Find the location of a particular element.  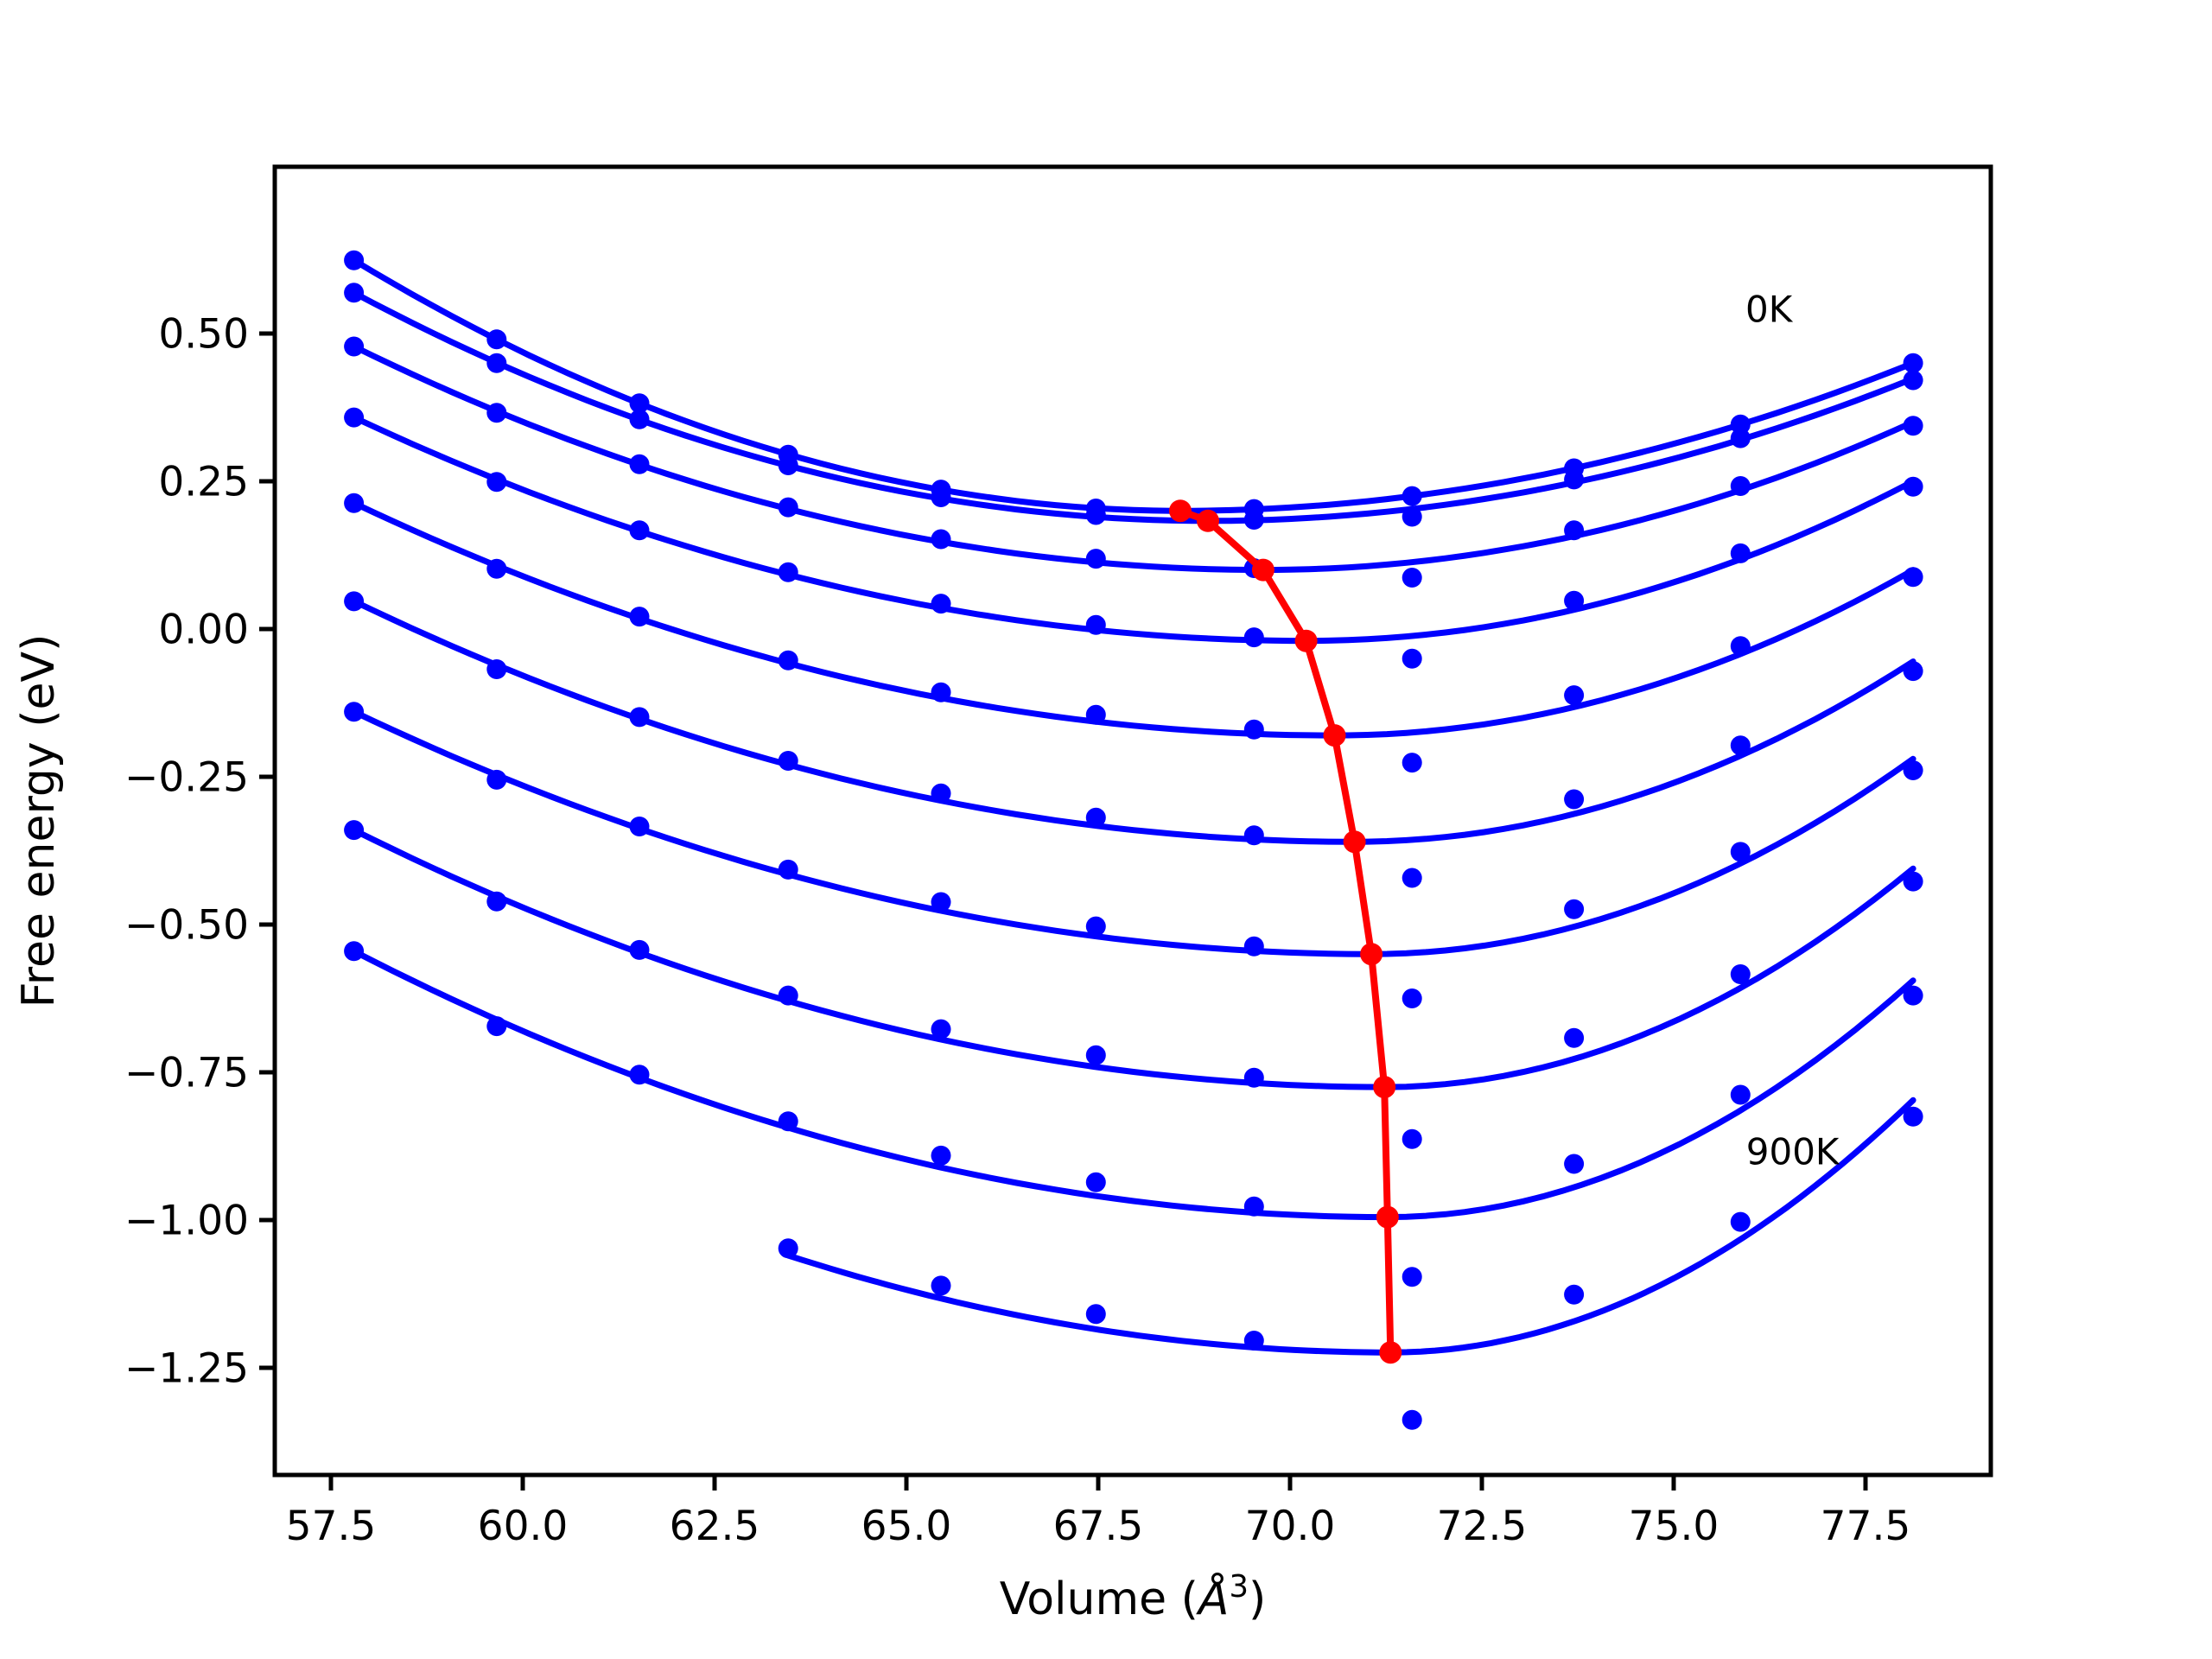

annotation-900K: 900K is located at coordinates (1793, 1152).